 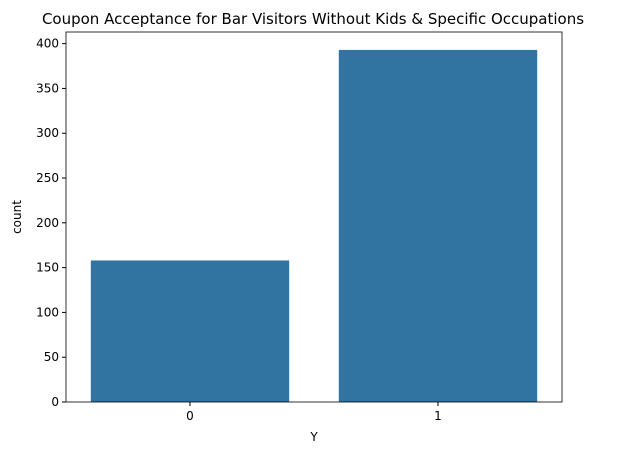 What do you see at coordinates (190, 416) in the screenshot?
I see `x-tick-label-0: 0` at bounding box center [190, 416].